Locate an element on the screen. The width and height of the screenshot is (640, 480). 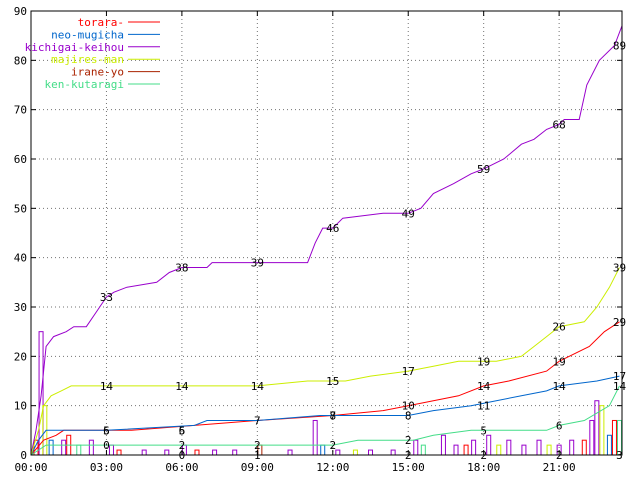
series-line is located at coordinates (325, 420).